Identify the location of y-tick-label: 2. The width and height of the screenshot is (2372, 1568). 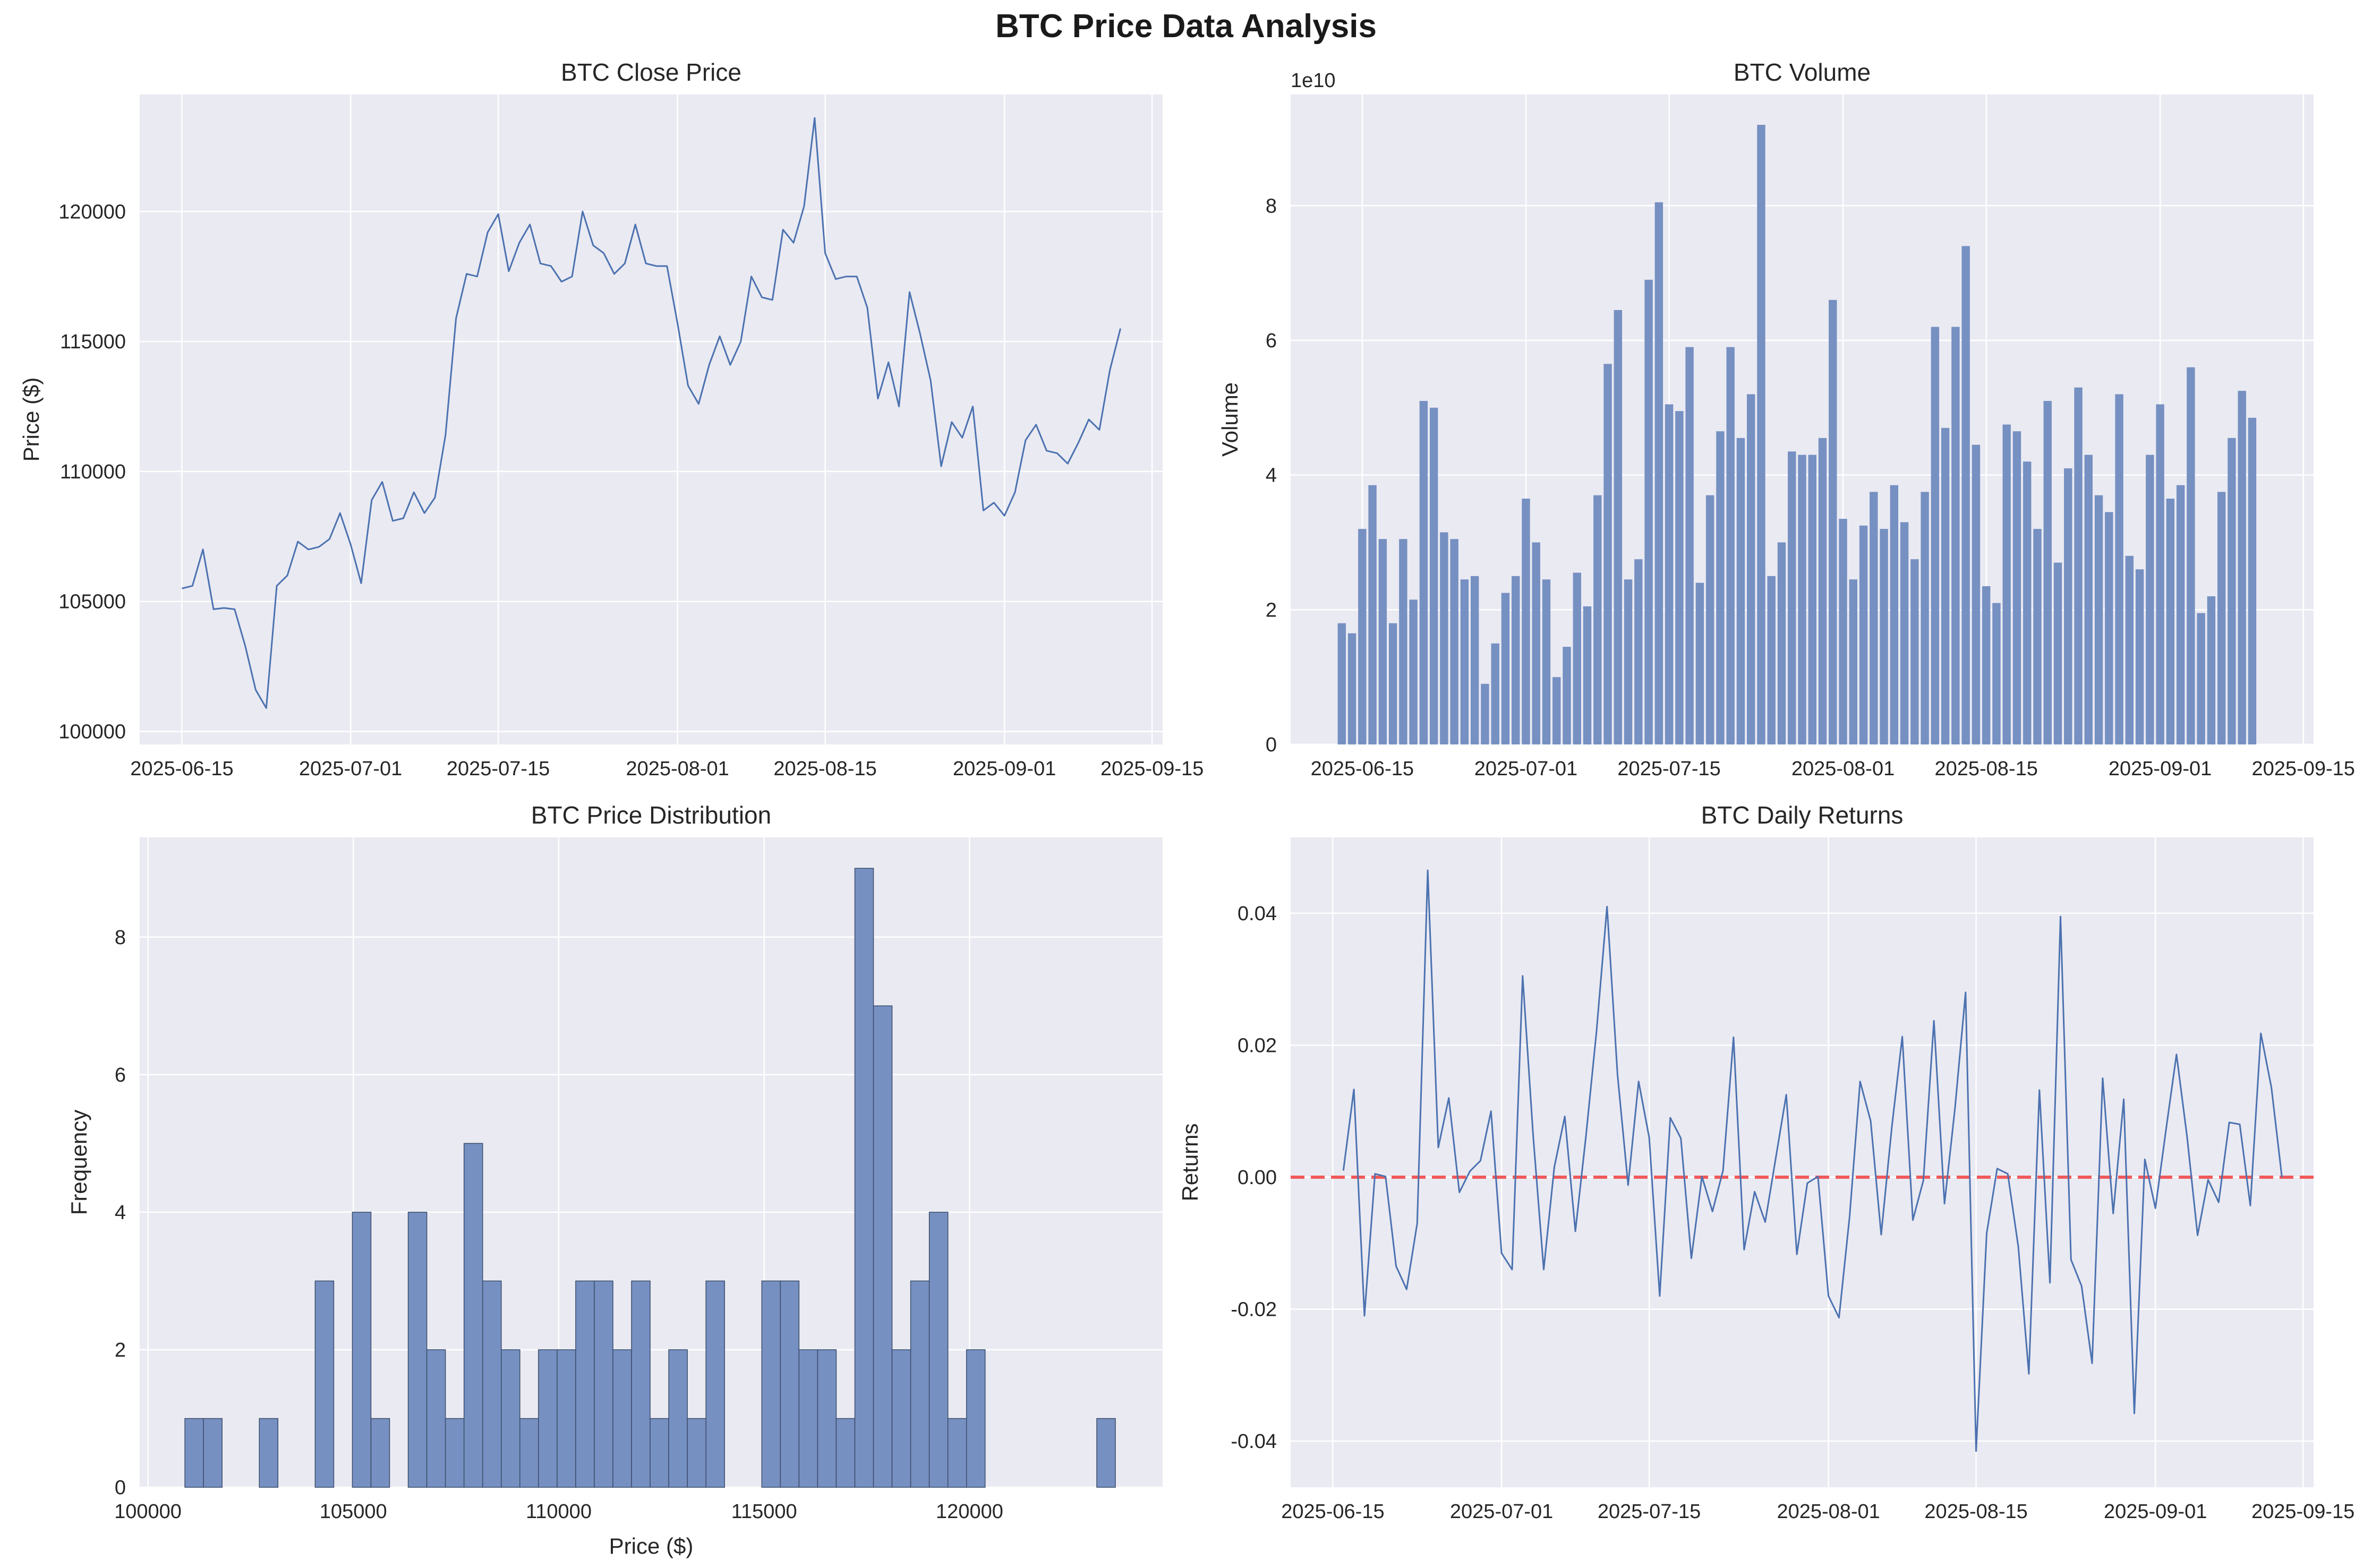
(120, 1350).